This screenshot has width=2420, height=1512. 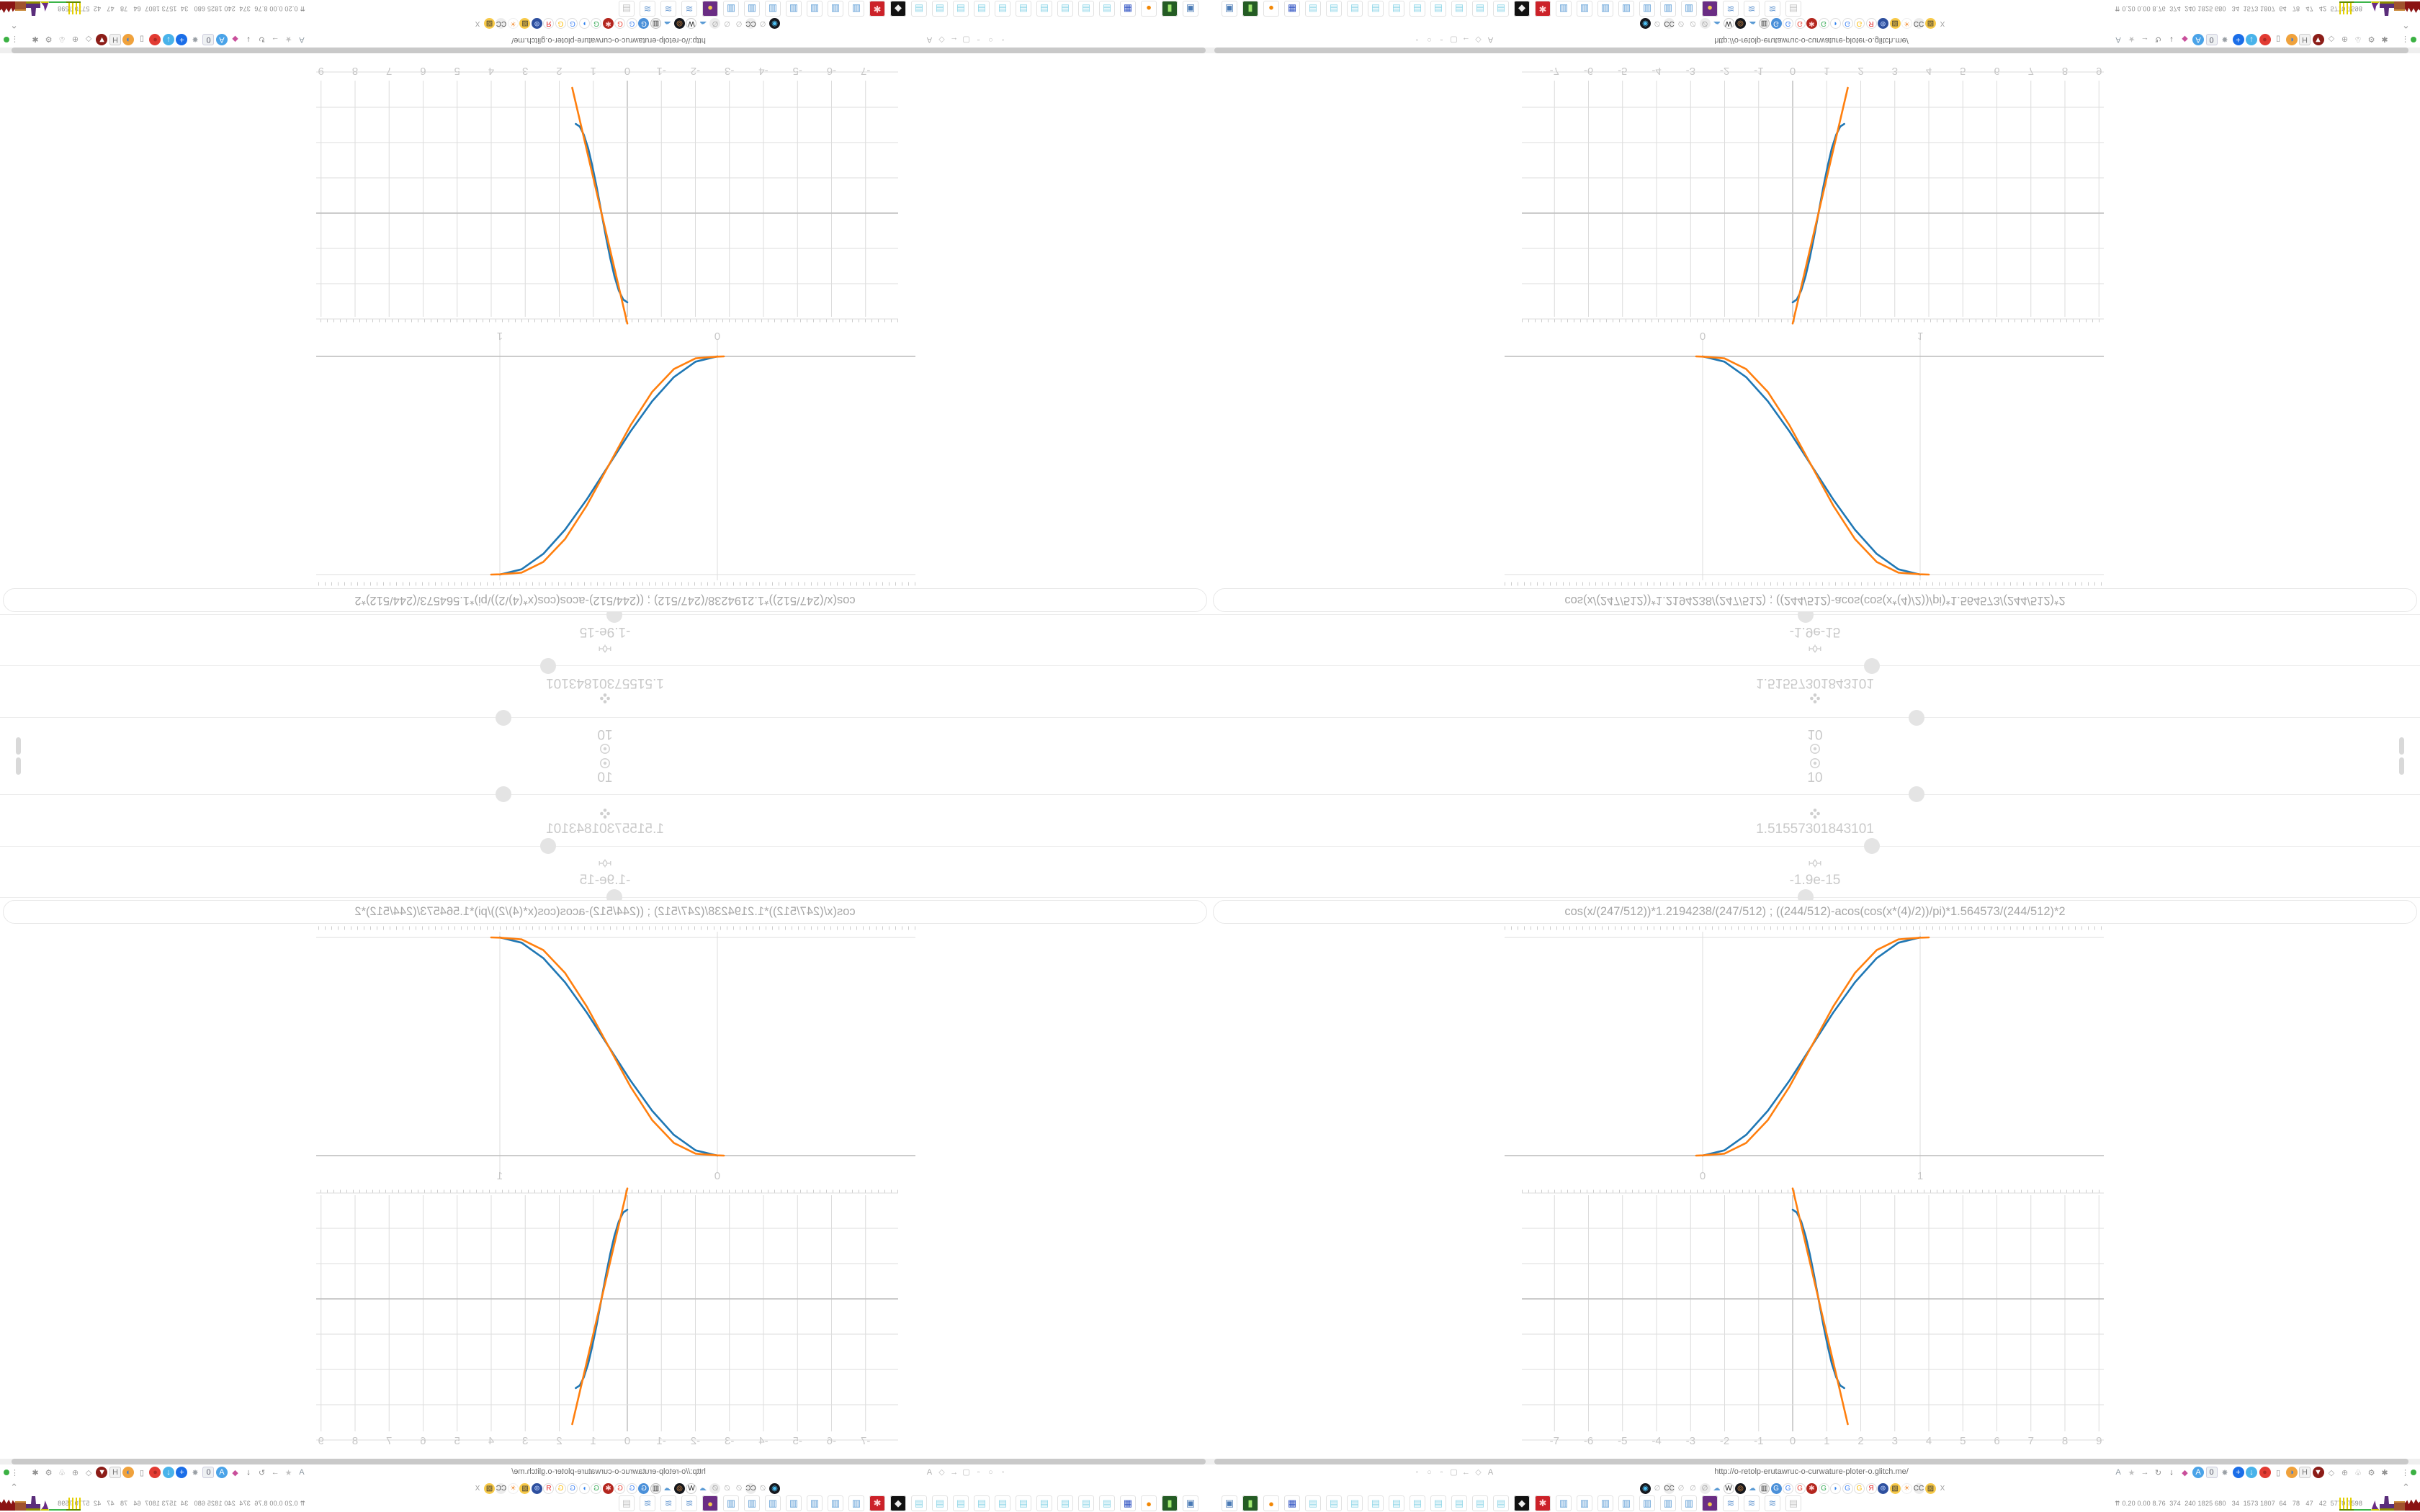 I want to click on yandex-icon: Я, so click(x=1871, y=23).